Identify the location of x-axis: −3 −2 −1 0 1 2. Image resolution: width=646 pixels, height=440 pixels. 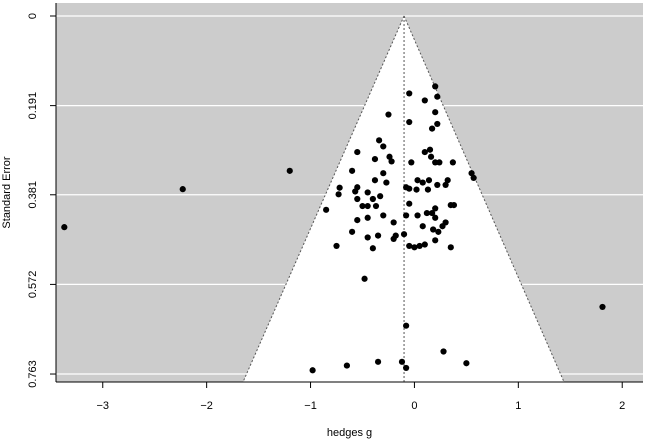
(349, 396).